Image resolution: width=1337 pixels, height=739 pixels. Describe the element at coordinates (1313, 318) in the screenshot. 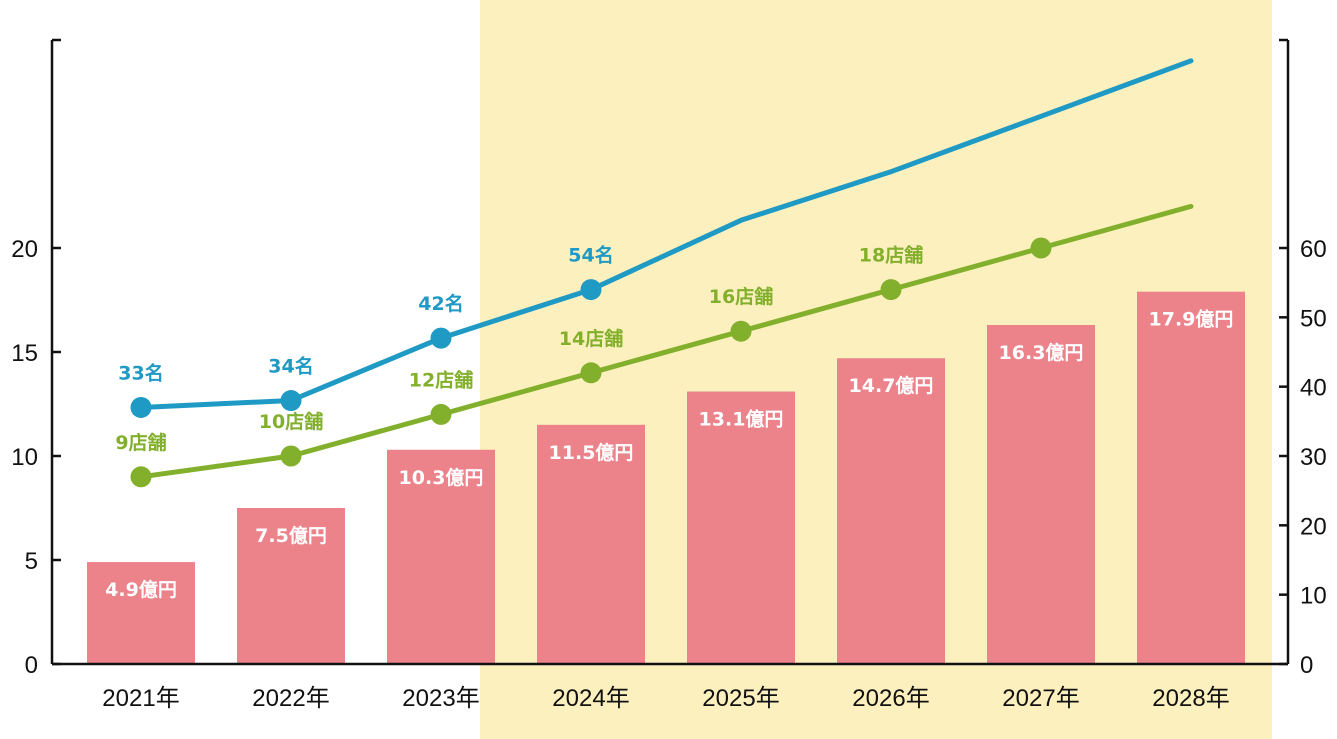

I see `right-axis-tick-label: 50` at that location.